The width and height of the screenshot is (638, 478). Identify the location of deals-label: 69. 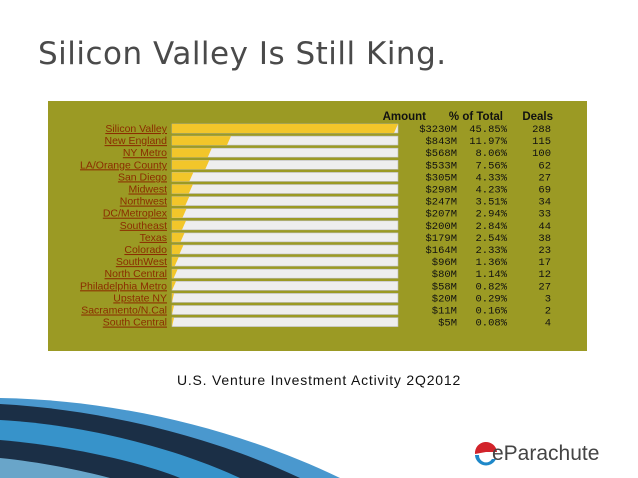
(544, 191).